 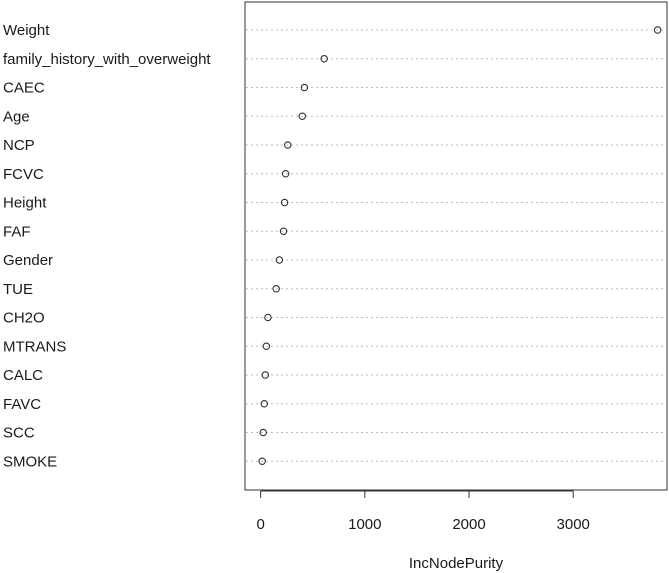 What do you see at coordinates (18, 289) in the screenshot?
I see `variable-label: TUE` at bounding box center [18, 289].